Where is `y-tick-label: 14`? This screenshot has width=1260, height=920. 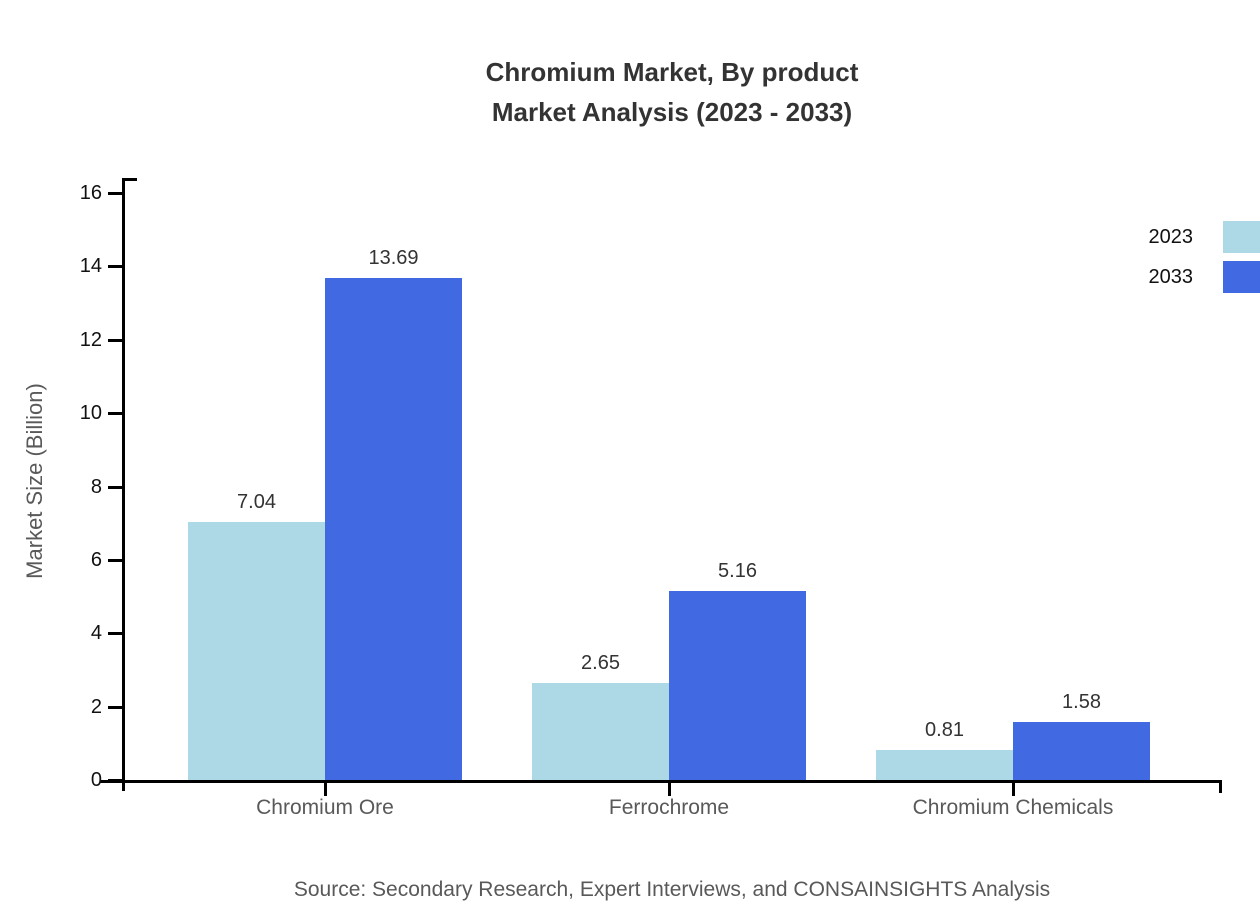
y-tick-label: 14 is located at coordinates (90, 266).